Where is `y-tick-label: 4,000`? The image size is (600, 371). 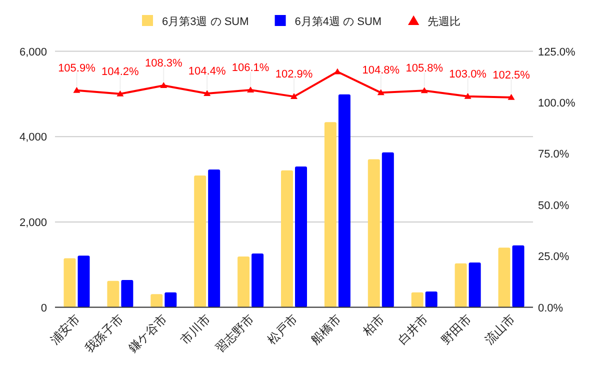 y-tick-label: 4,000 is located at coordinates (33, 138).